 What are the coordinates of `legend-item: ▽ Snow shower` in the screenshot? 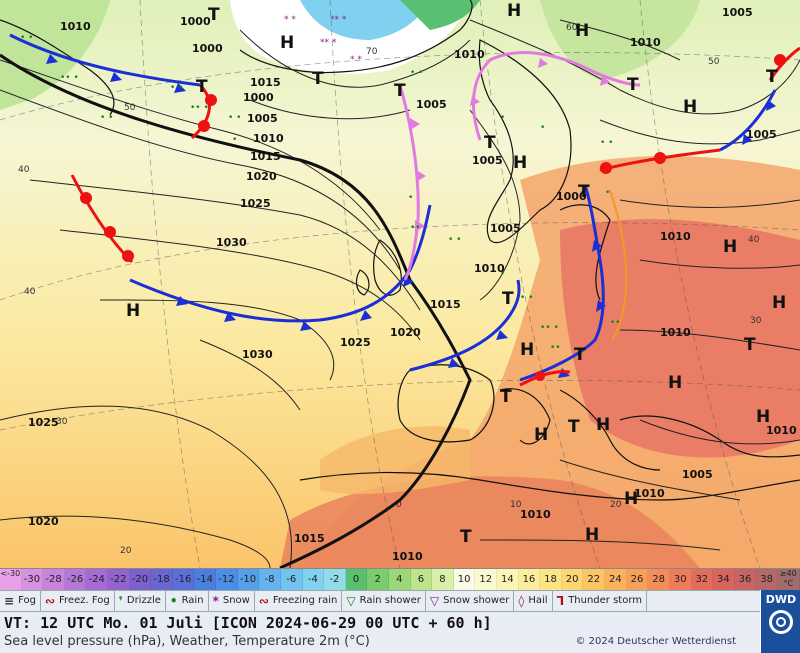 It's located at (470, 601).